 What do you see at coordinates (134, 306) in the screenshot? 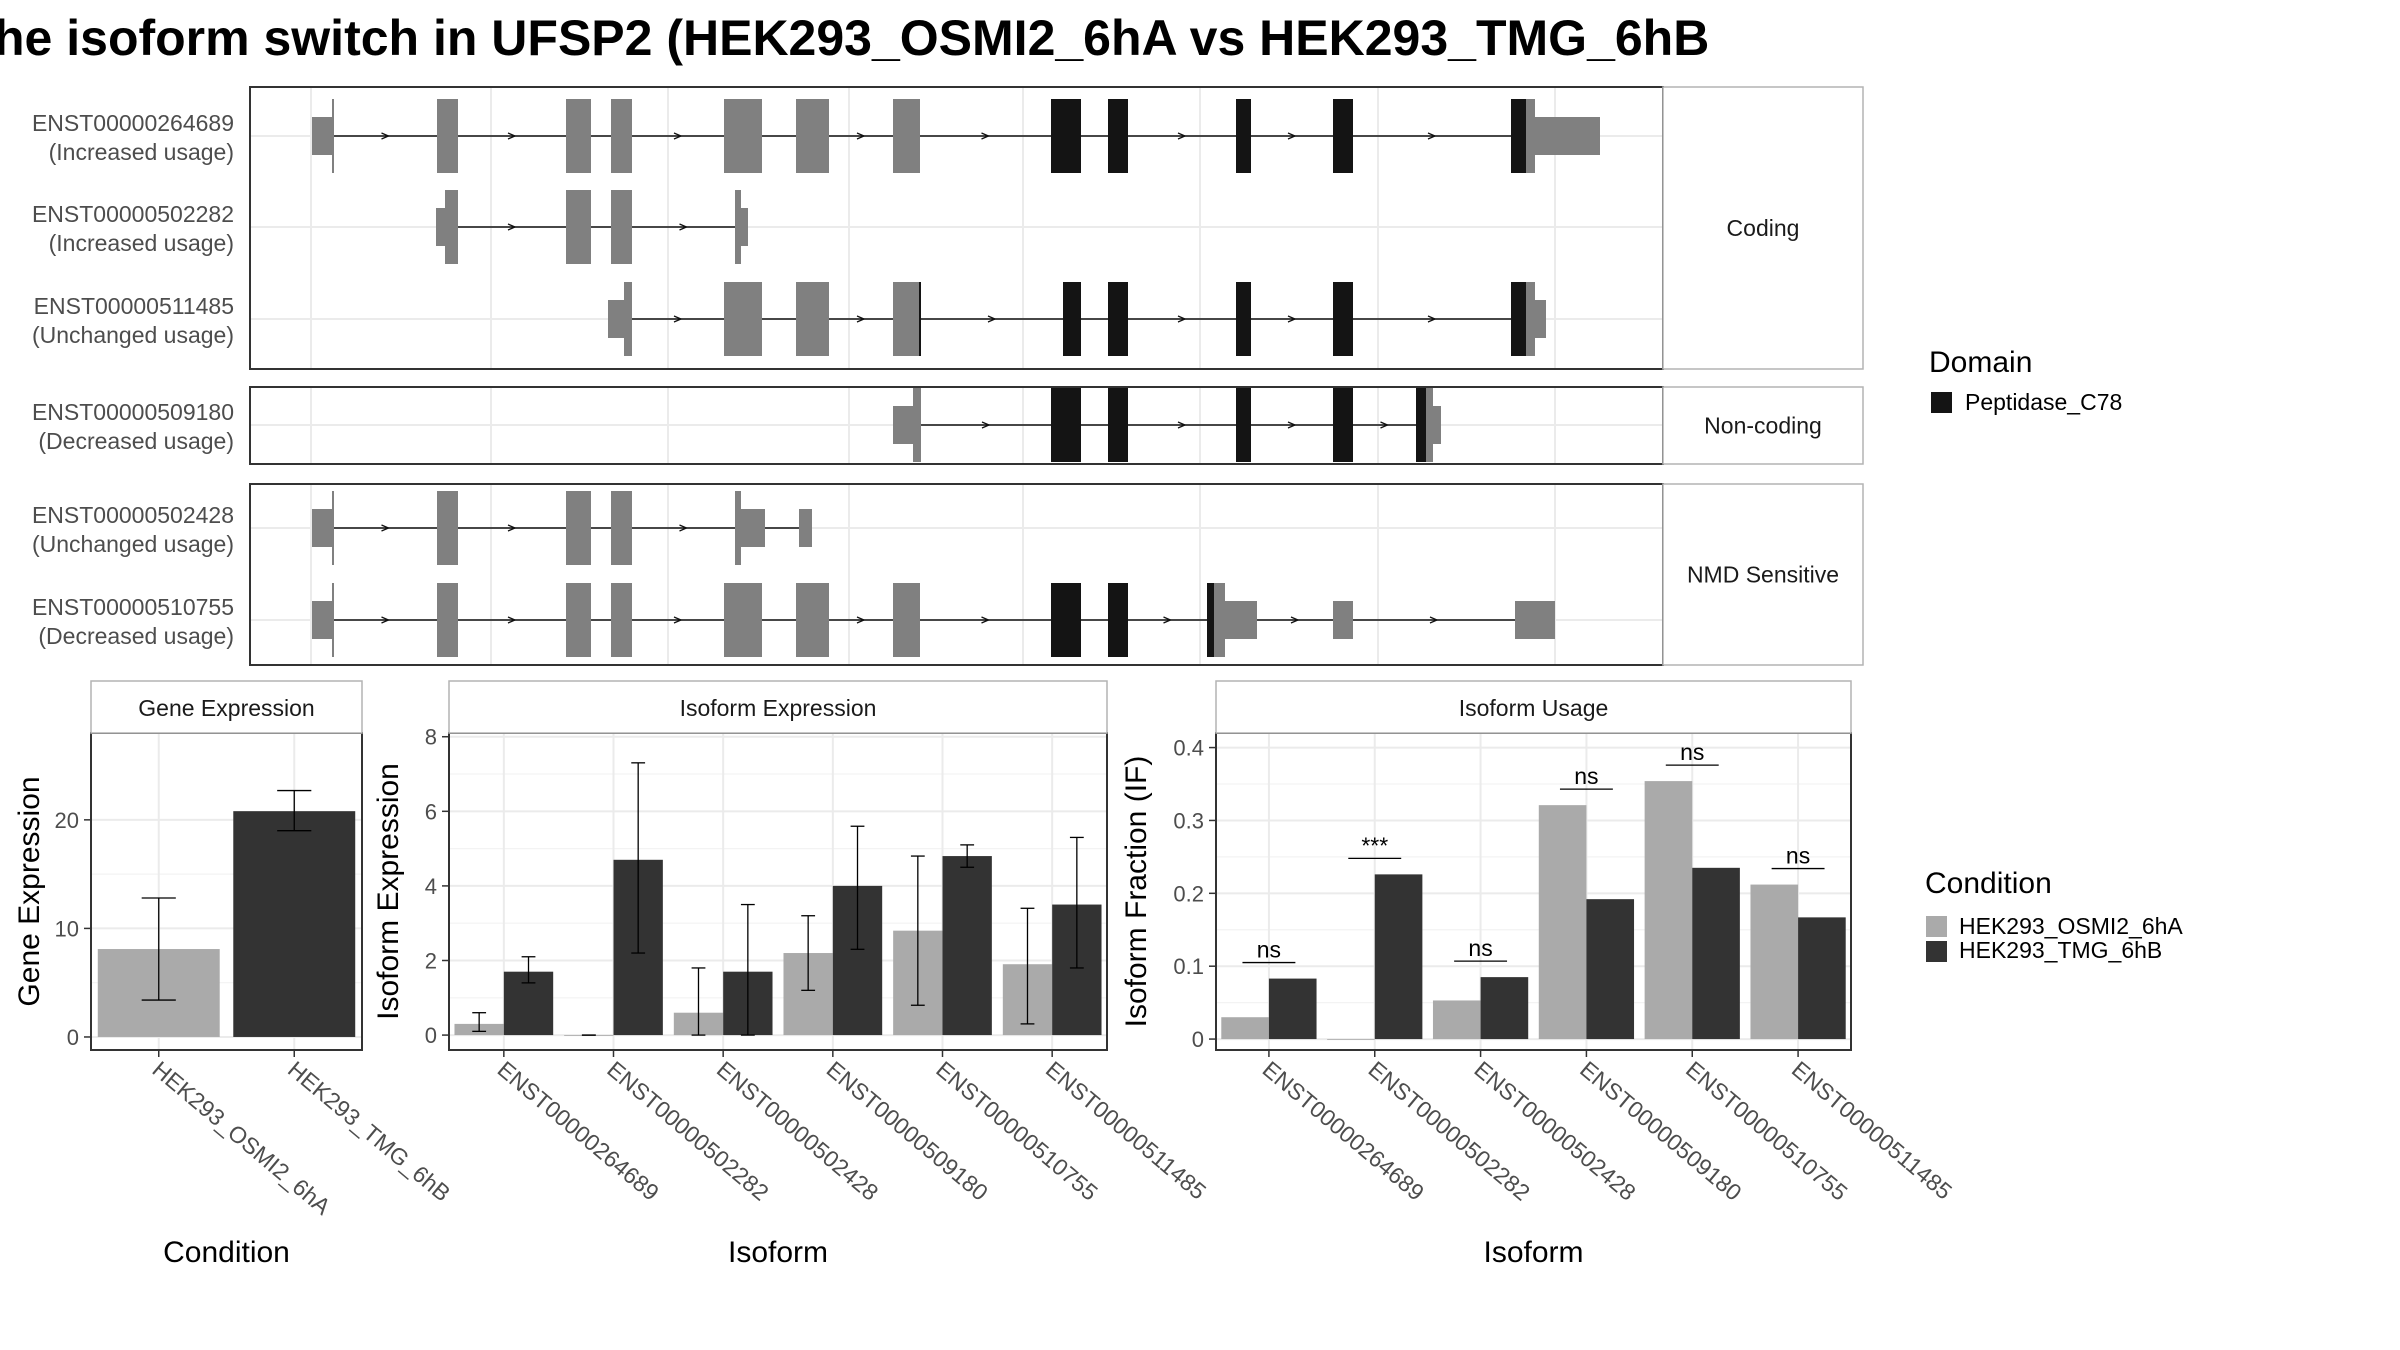
I see `transcript-id: ENST00000511485` at bounding box center [134, 306].